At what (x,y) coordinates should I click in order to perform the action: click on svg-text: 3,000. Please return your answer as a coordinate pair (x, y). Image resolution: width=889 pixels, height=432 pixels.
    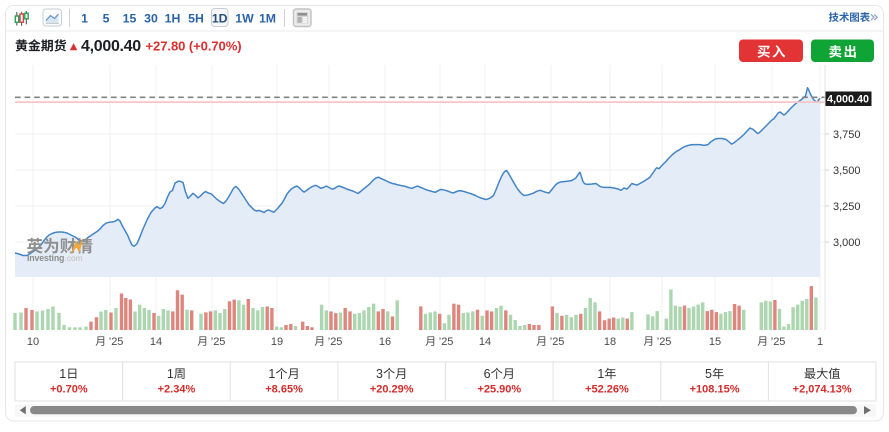
    Looking at the image, I should click on (847, 243).